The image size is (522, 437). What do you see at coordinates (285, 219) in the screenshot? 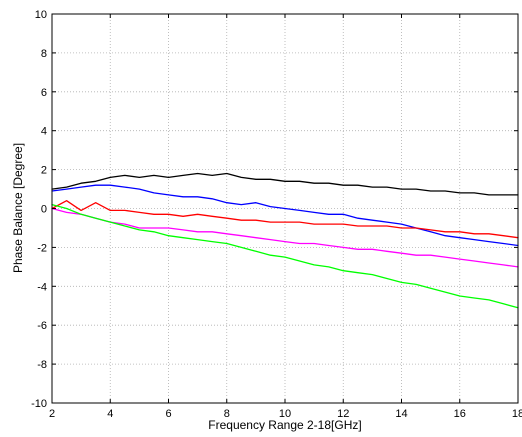
I see `series-line-red` at bounding box center [285, 219].